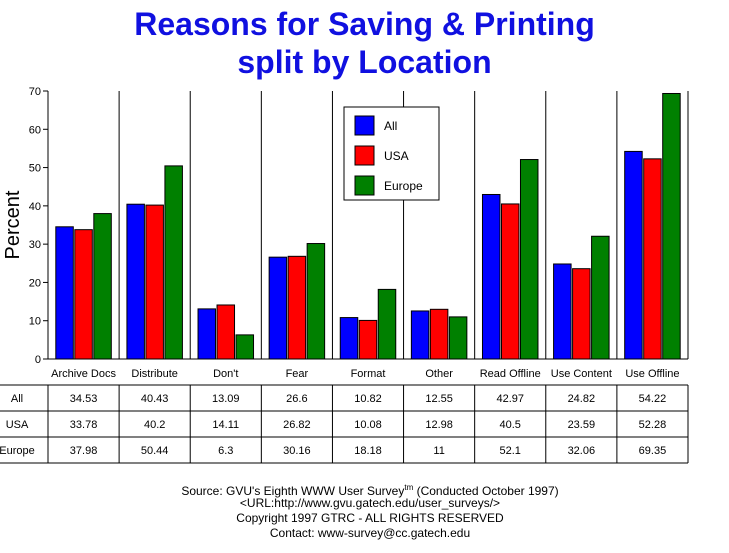 This screenshot has width=729, height=553. Describe the element at coordinates (35, 322) in the screenshot. I see `y-tick-label: 10` at that location.